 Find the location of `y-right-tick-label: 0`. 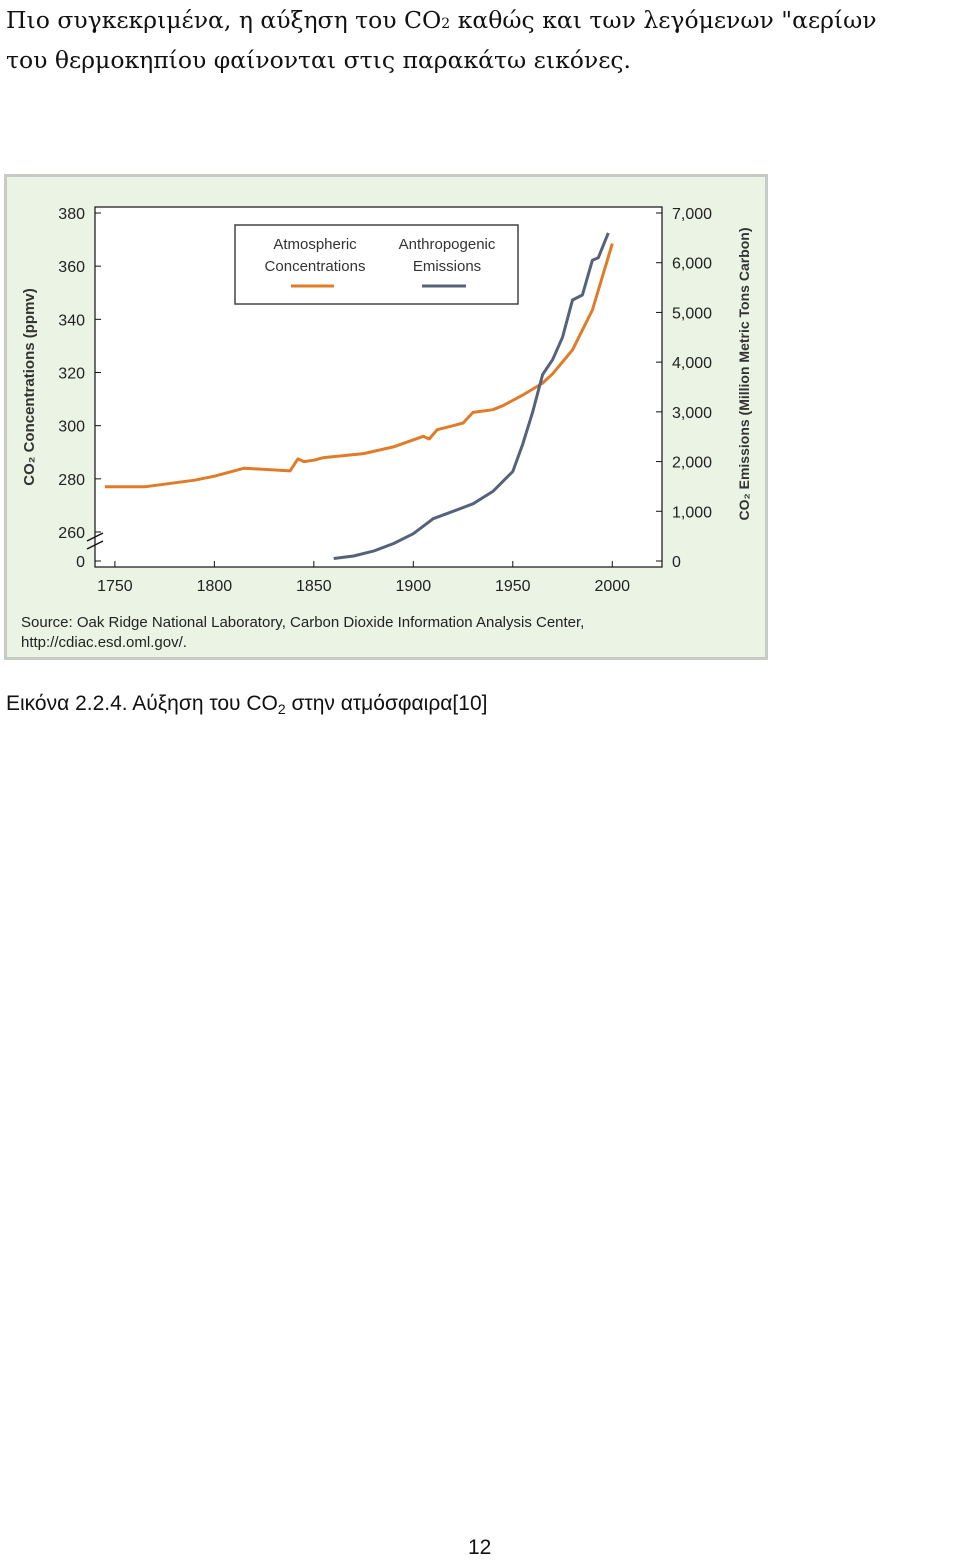

y-right-tick-label: 0 is located at coordinates (676, 562).